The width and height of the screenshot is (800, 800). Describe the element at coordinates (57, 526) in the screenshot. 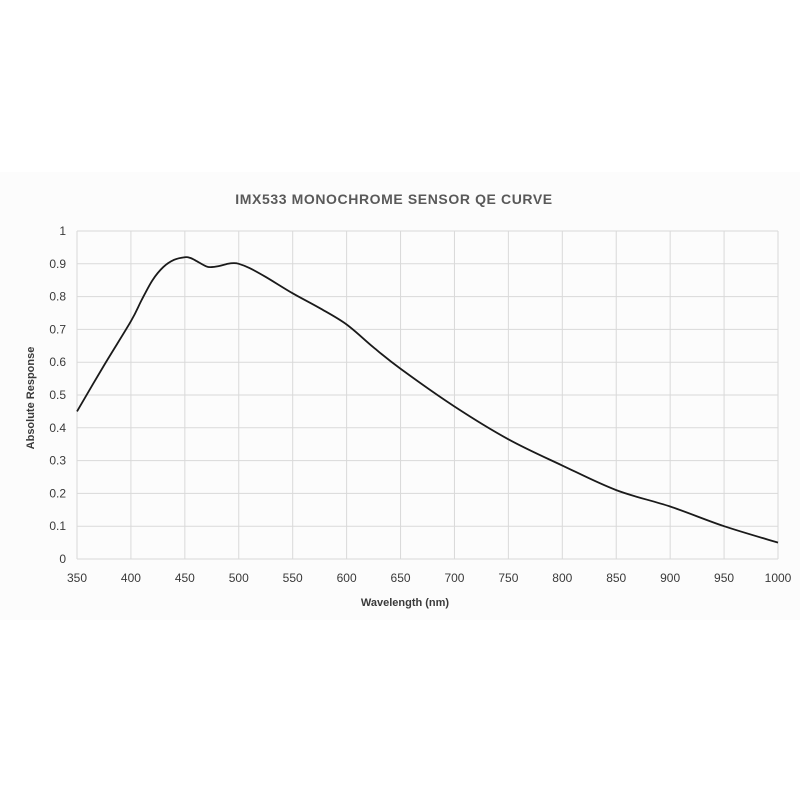

I see `y-tick-label: 0.1` at that location.